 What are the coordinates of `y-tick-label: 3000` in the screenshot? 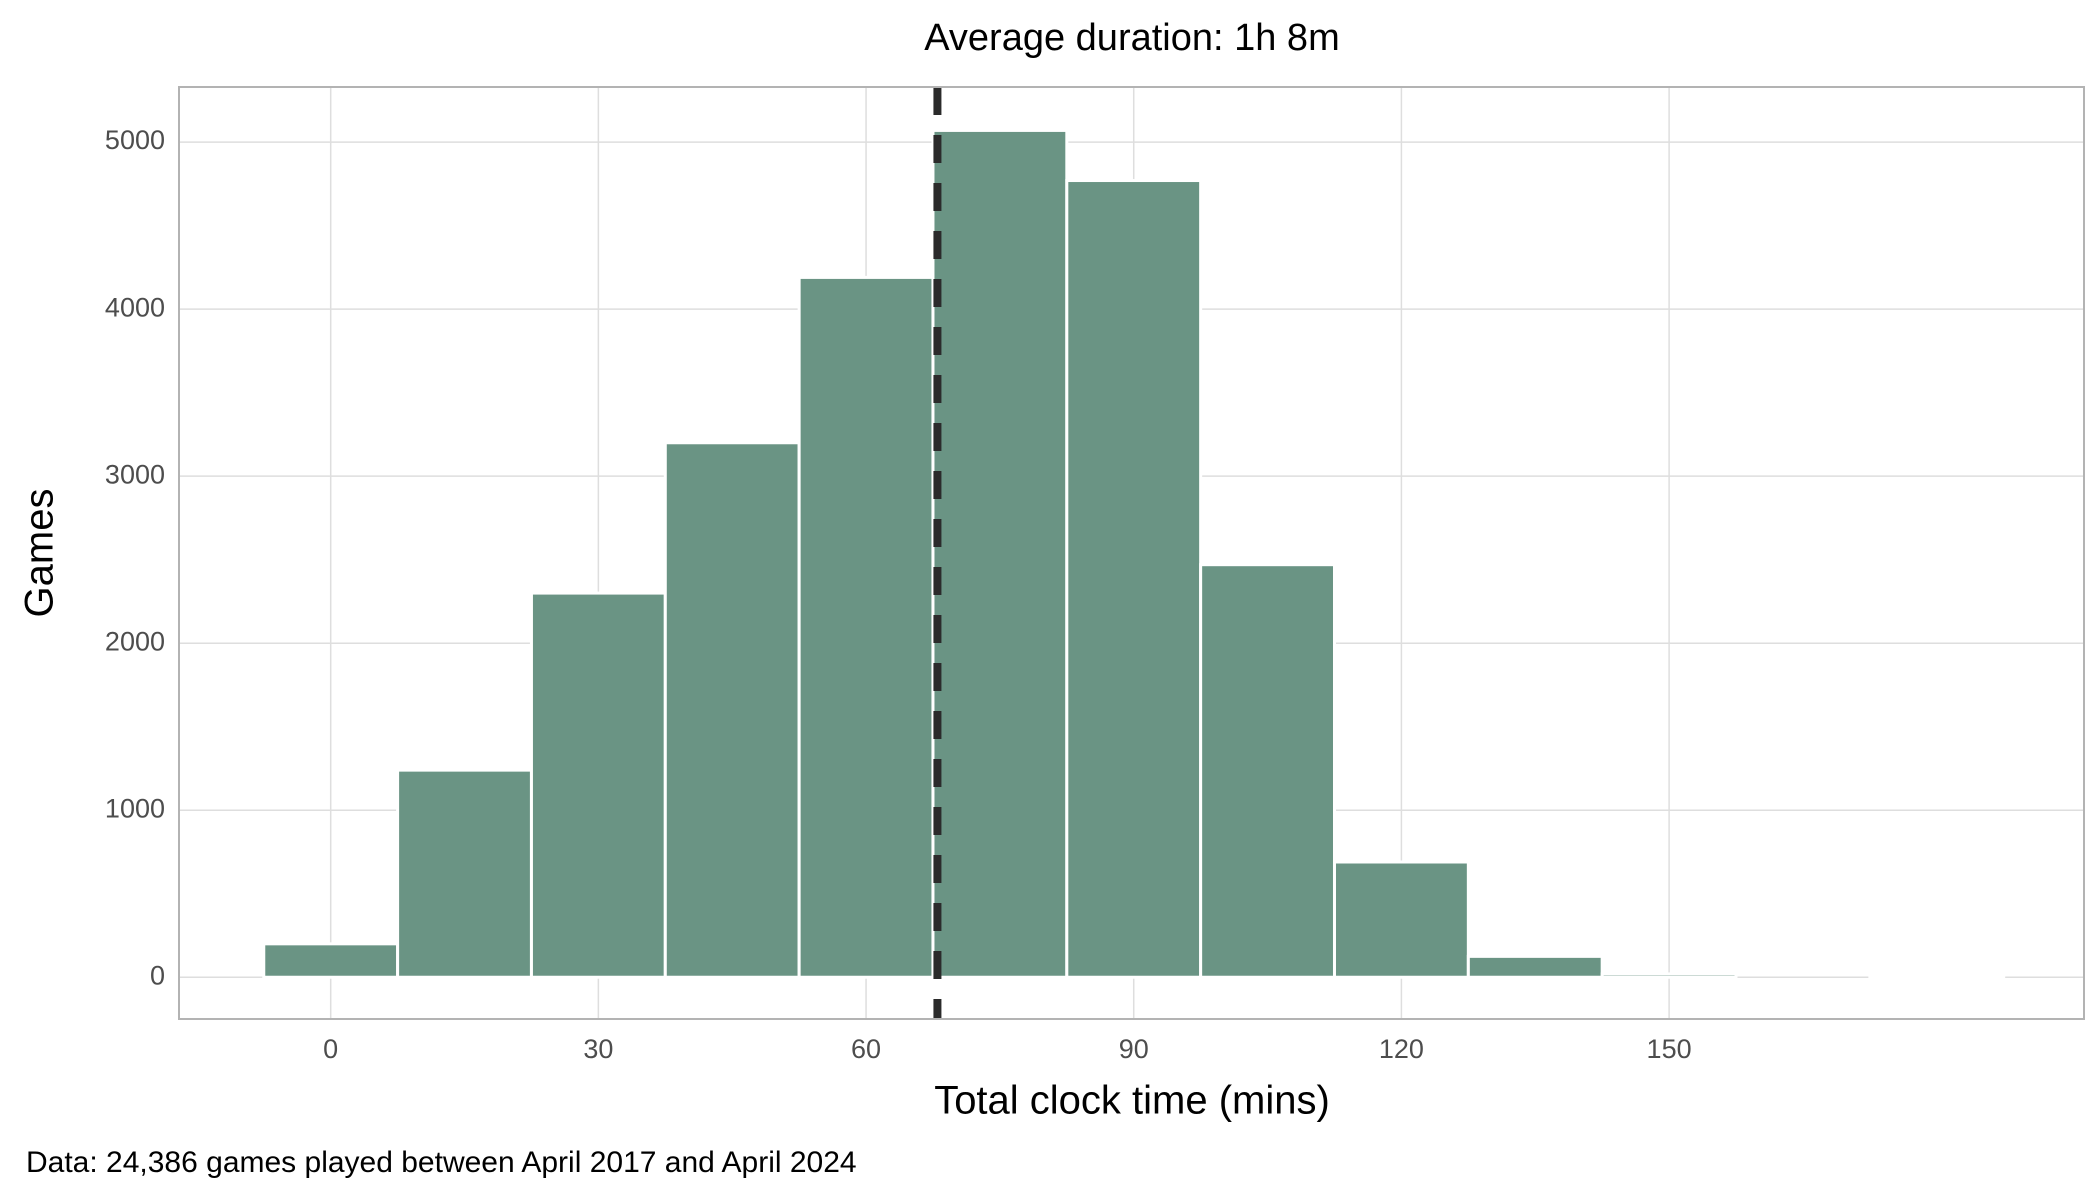 It's located at (135, 474).